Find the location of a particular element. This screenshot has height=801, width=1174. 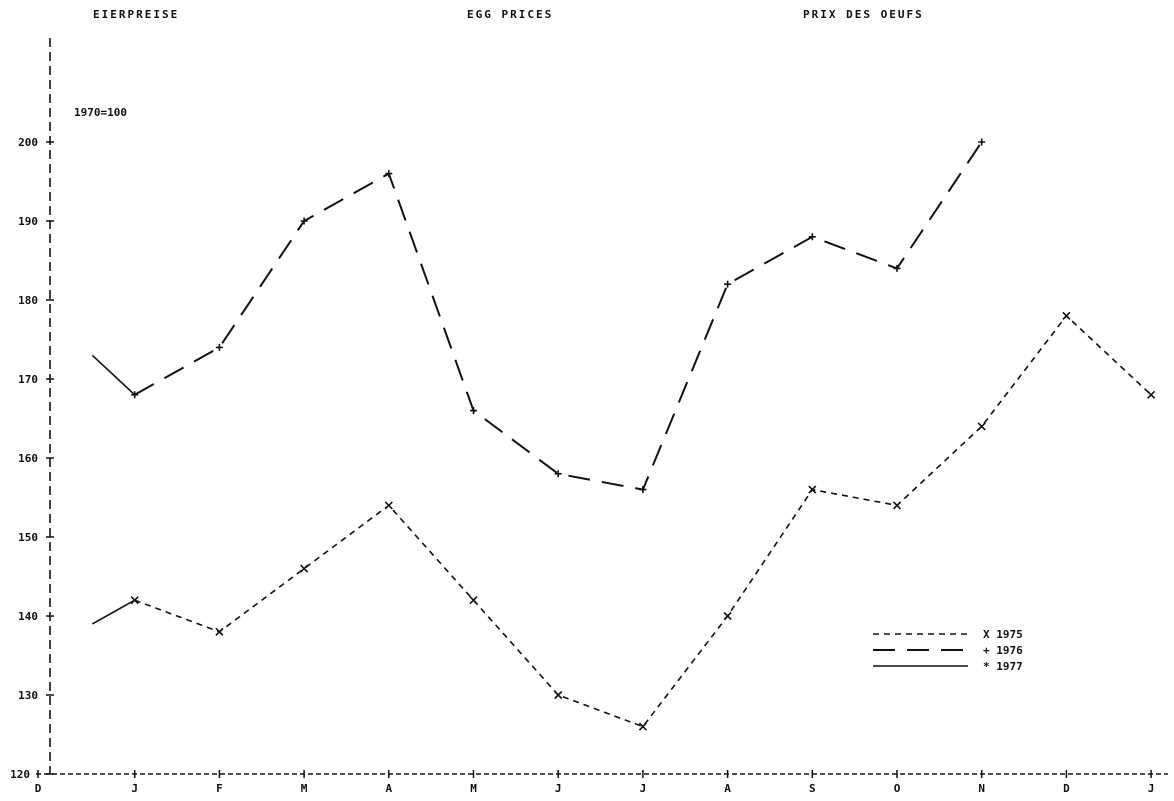

y-tick-label: 160 is located at coordinates (28, 458).